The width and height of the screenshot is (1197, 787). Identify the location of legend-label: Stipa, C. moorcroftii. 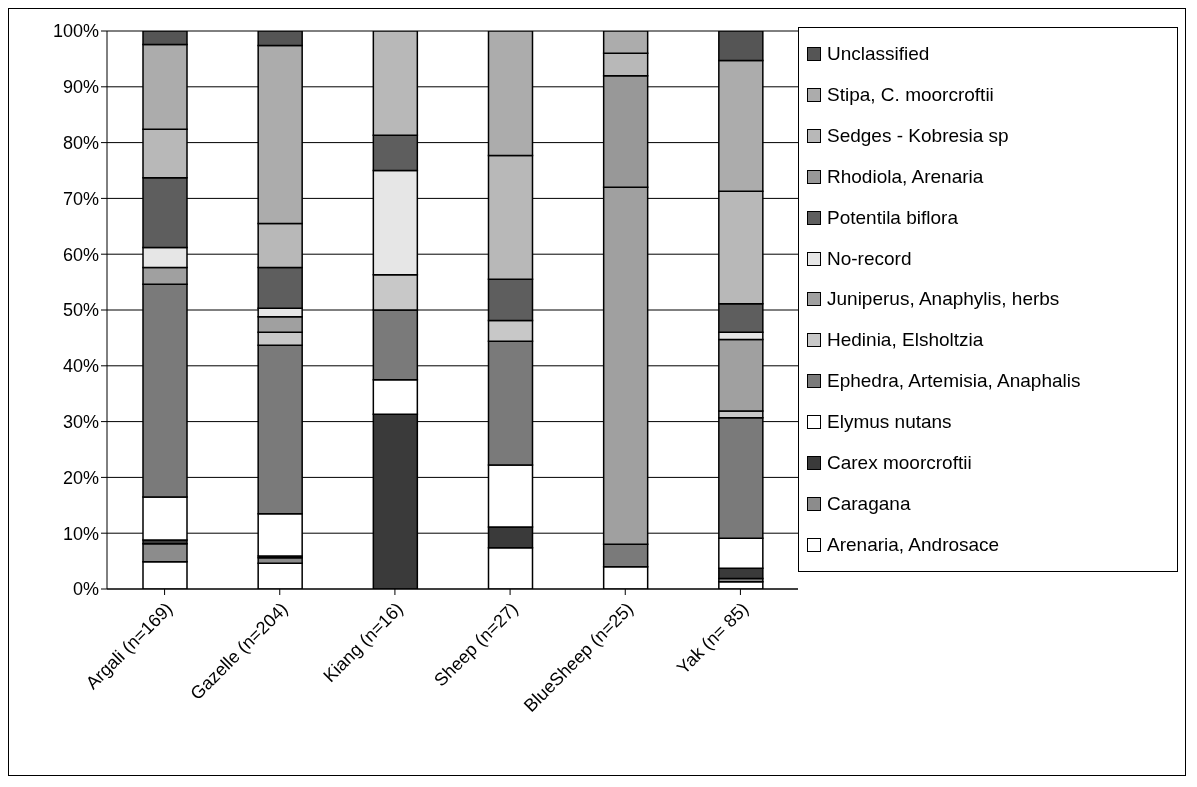
(910, 95).